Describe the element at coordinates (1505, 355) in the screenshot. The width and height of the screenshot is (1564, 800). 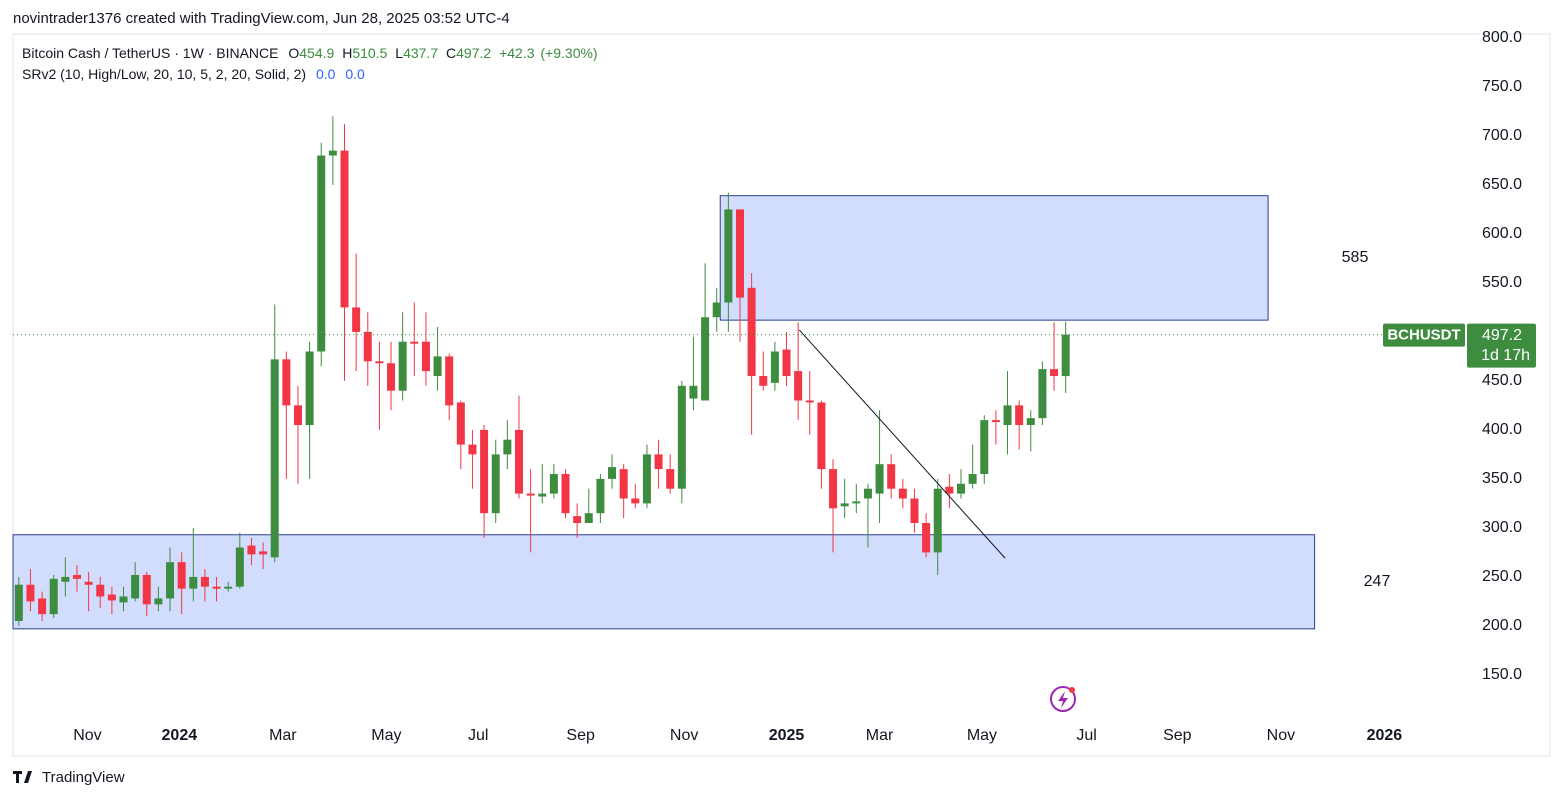
I see `countdown: 1d 17h` at that location.